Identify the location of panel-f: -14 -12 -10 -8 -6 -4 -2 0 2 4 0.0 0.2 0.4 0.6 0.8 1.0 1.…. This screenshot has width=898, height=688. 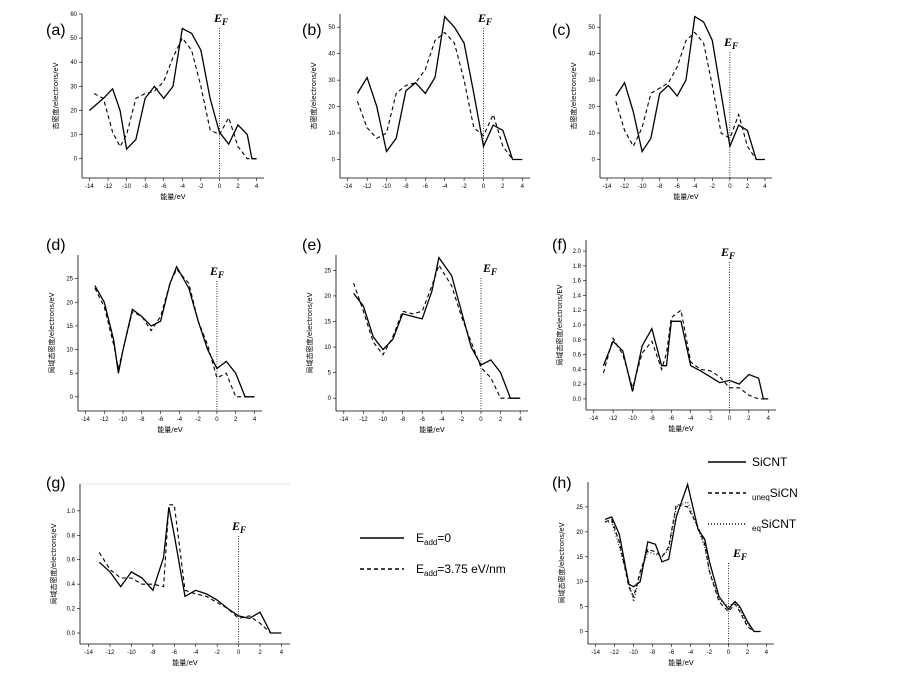
(664, 335).